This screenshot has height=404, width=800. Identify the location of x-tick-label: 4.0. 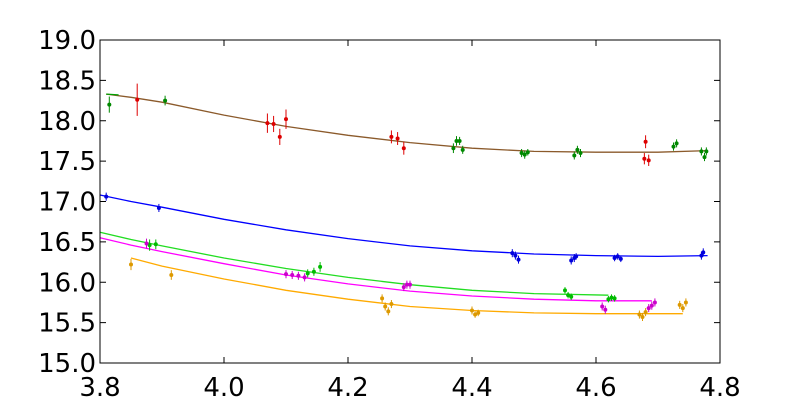
(223, 388).